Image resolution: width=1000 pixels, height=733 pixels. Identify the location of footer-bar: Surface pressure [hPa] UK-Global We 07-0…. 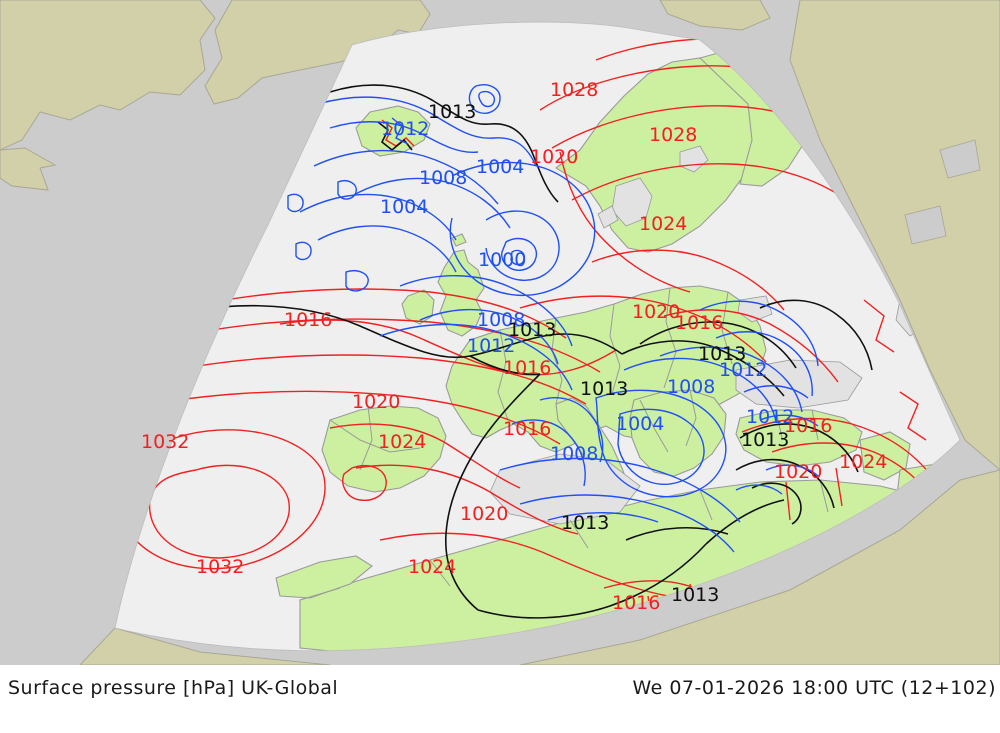
(500, 699).